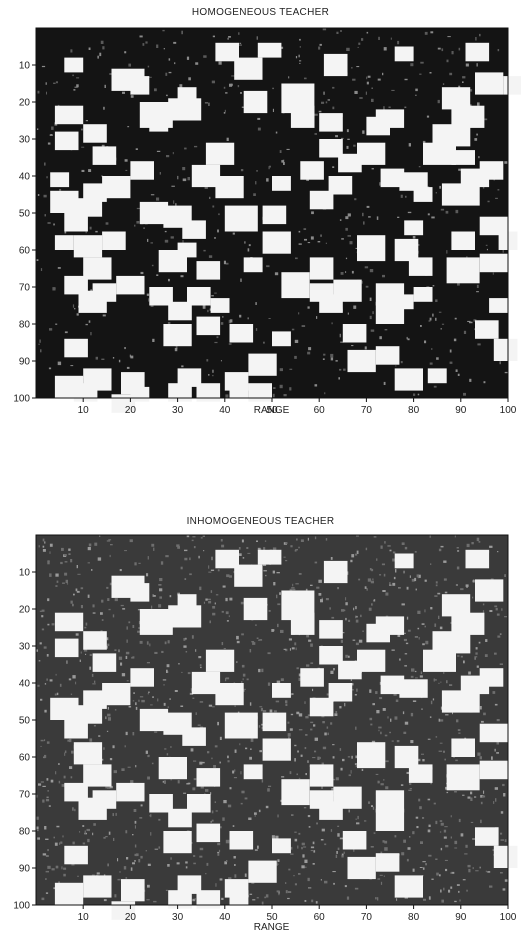 Image resolution: width=521 pixels, height=941 pixels. Describe the element at coordinates (414, 410) in the screenshot. I see `x-tick-label: 80` at that location.